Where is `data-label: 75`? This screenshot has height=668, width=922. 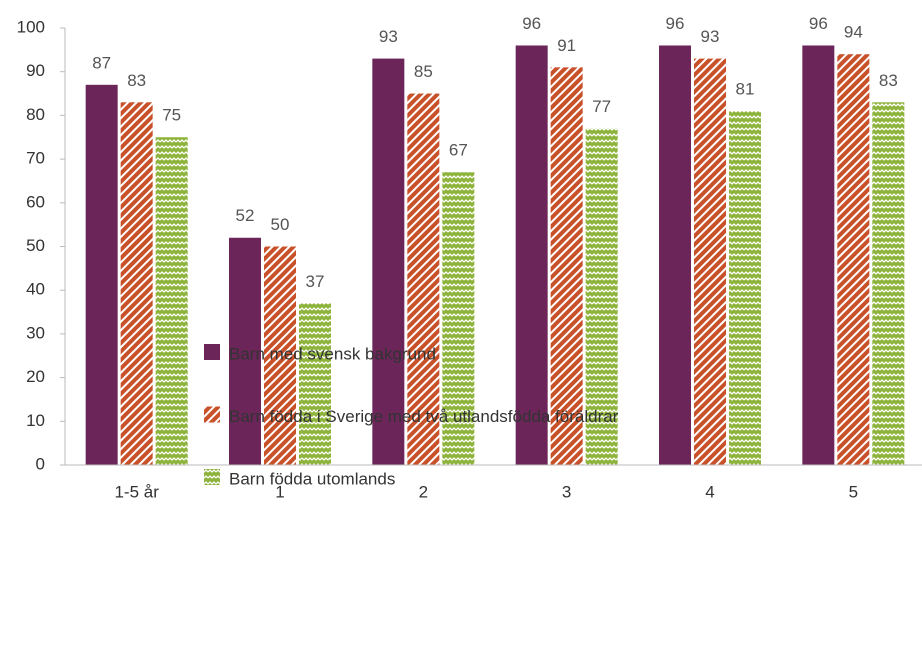 data-label: 75 is located at coordinates (171, 115).